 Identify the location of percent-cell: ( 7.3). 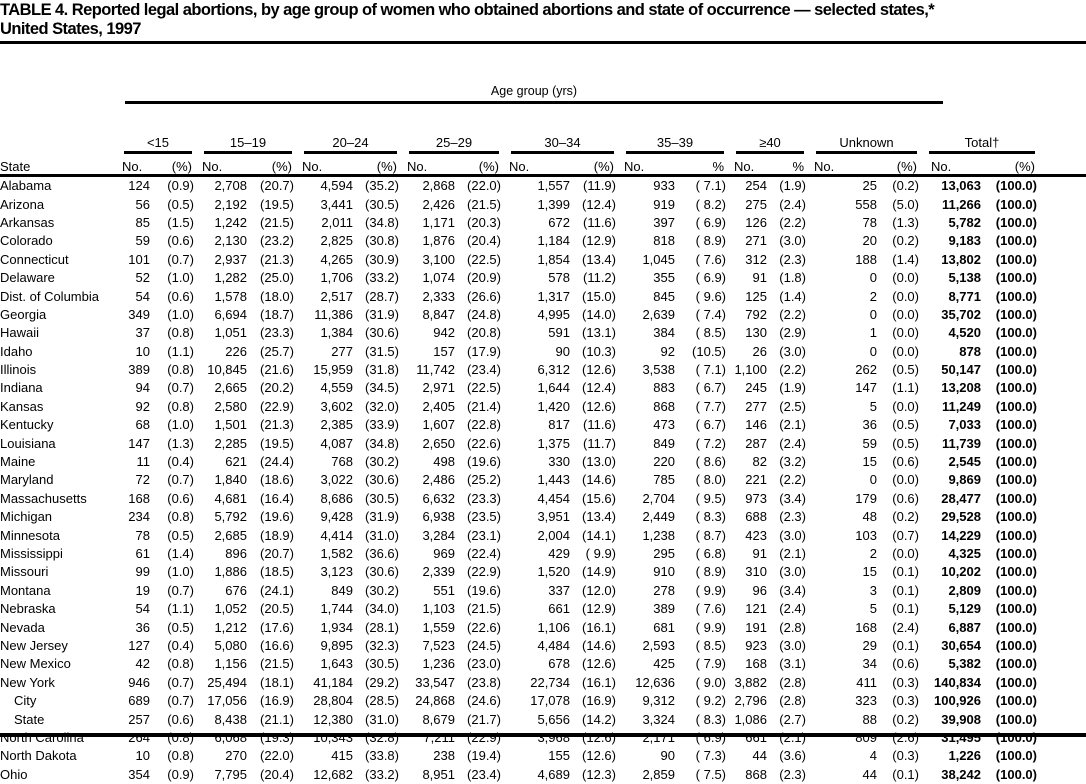
(710, 756).